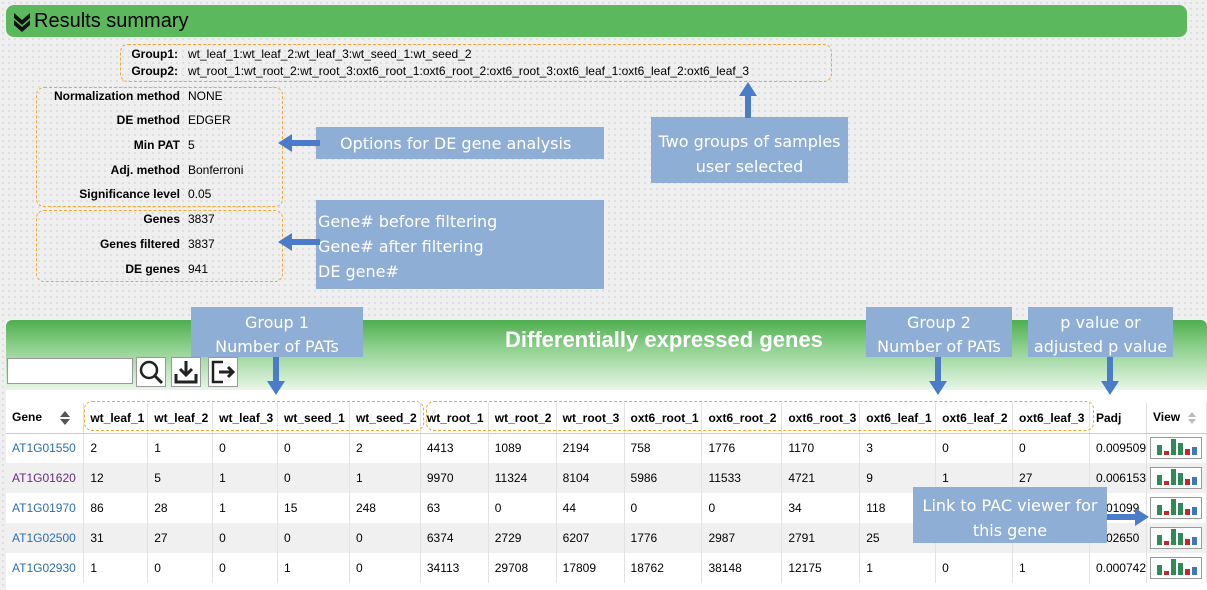 The image size is (1207, 590). What do you see at coordinates (277, 322) in the screenshot?
I see `group1-callout-line1: Group 1` at bounding box center [277, 322].